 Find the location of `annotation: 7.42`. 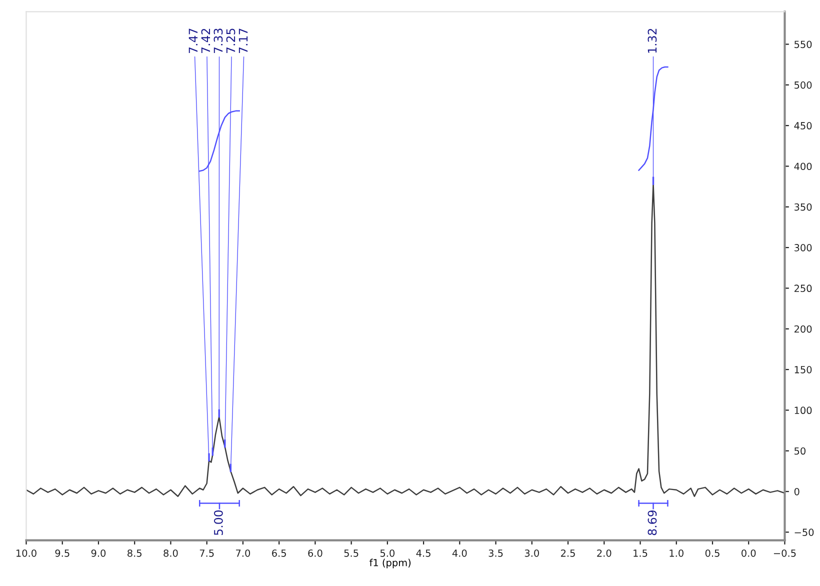

annotation: 7.42 is located at coordinates (205, 41).